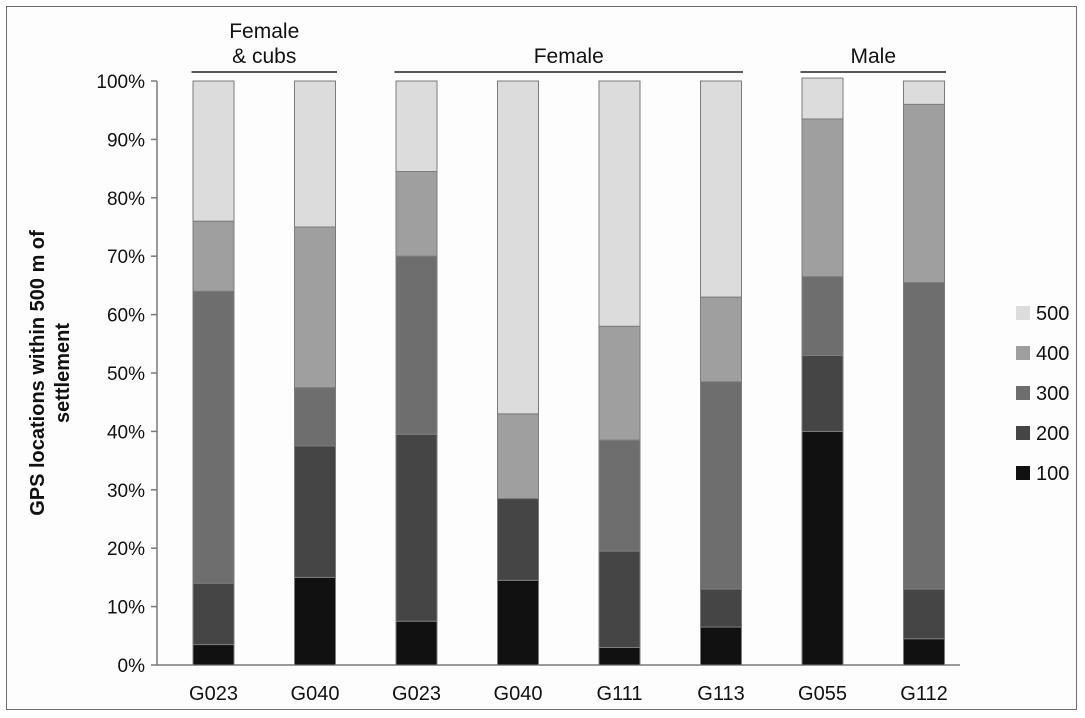  What do you see at coordinates (126, 432) in the screenshot?
I see `y-tick-label: 40%` at bounding box center [126, 432].